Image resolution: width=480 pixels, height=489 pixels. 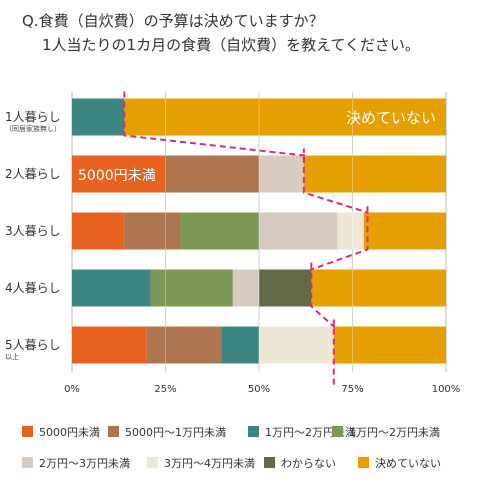 What do you see at coordinates (12, 356) in the screenshot?
I see `category-sublabel-5: 以上` at bounding box center [12, 356].